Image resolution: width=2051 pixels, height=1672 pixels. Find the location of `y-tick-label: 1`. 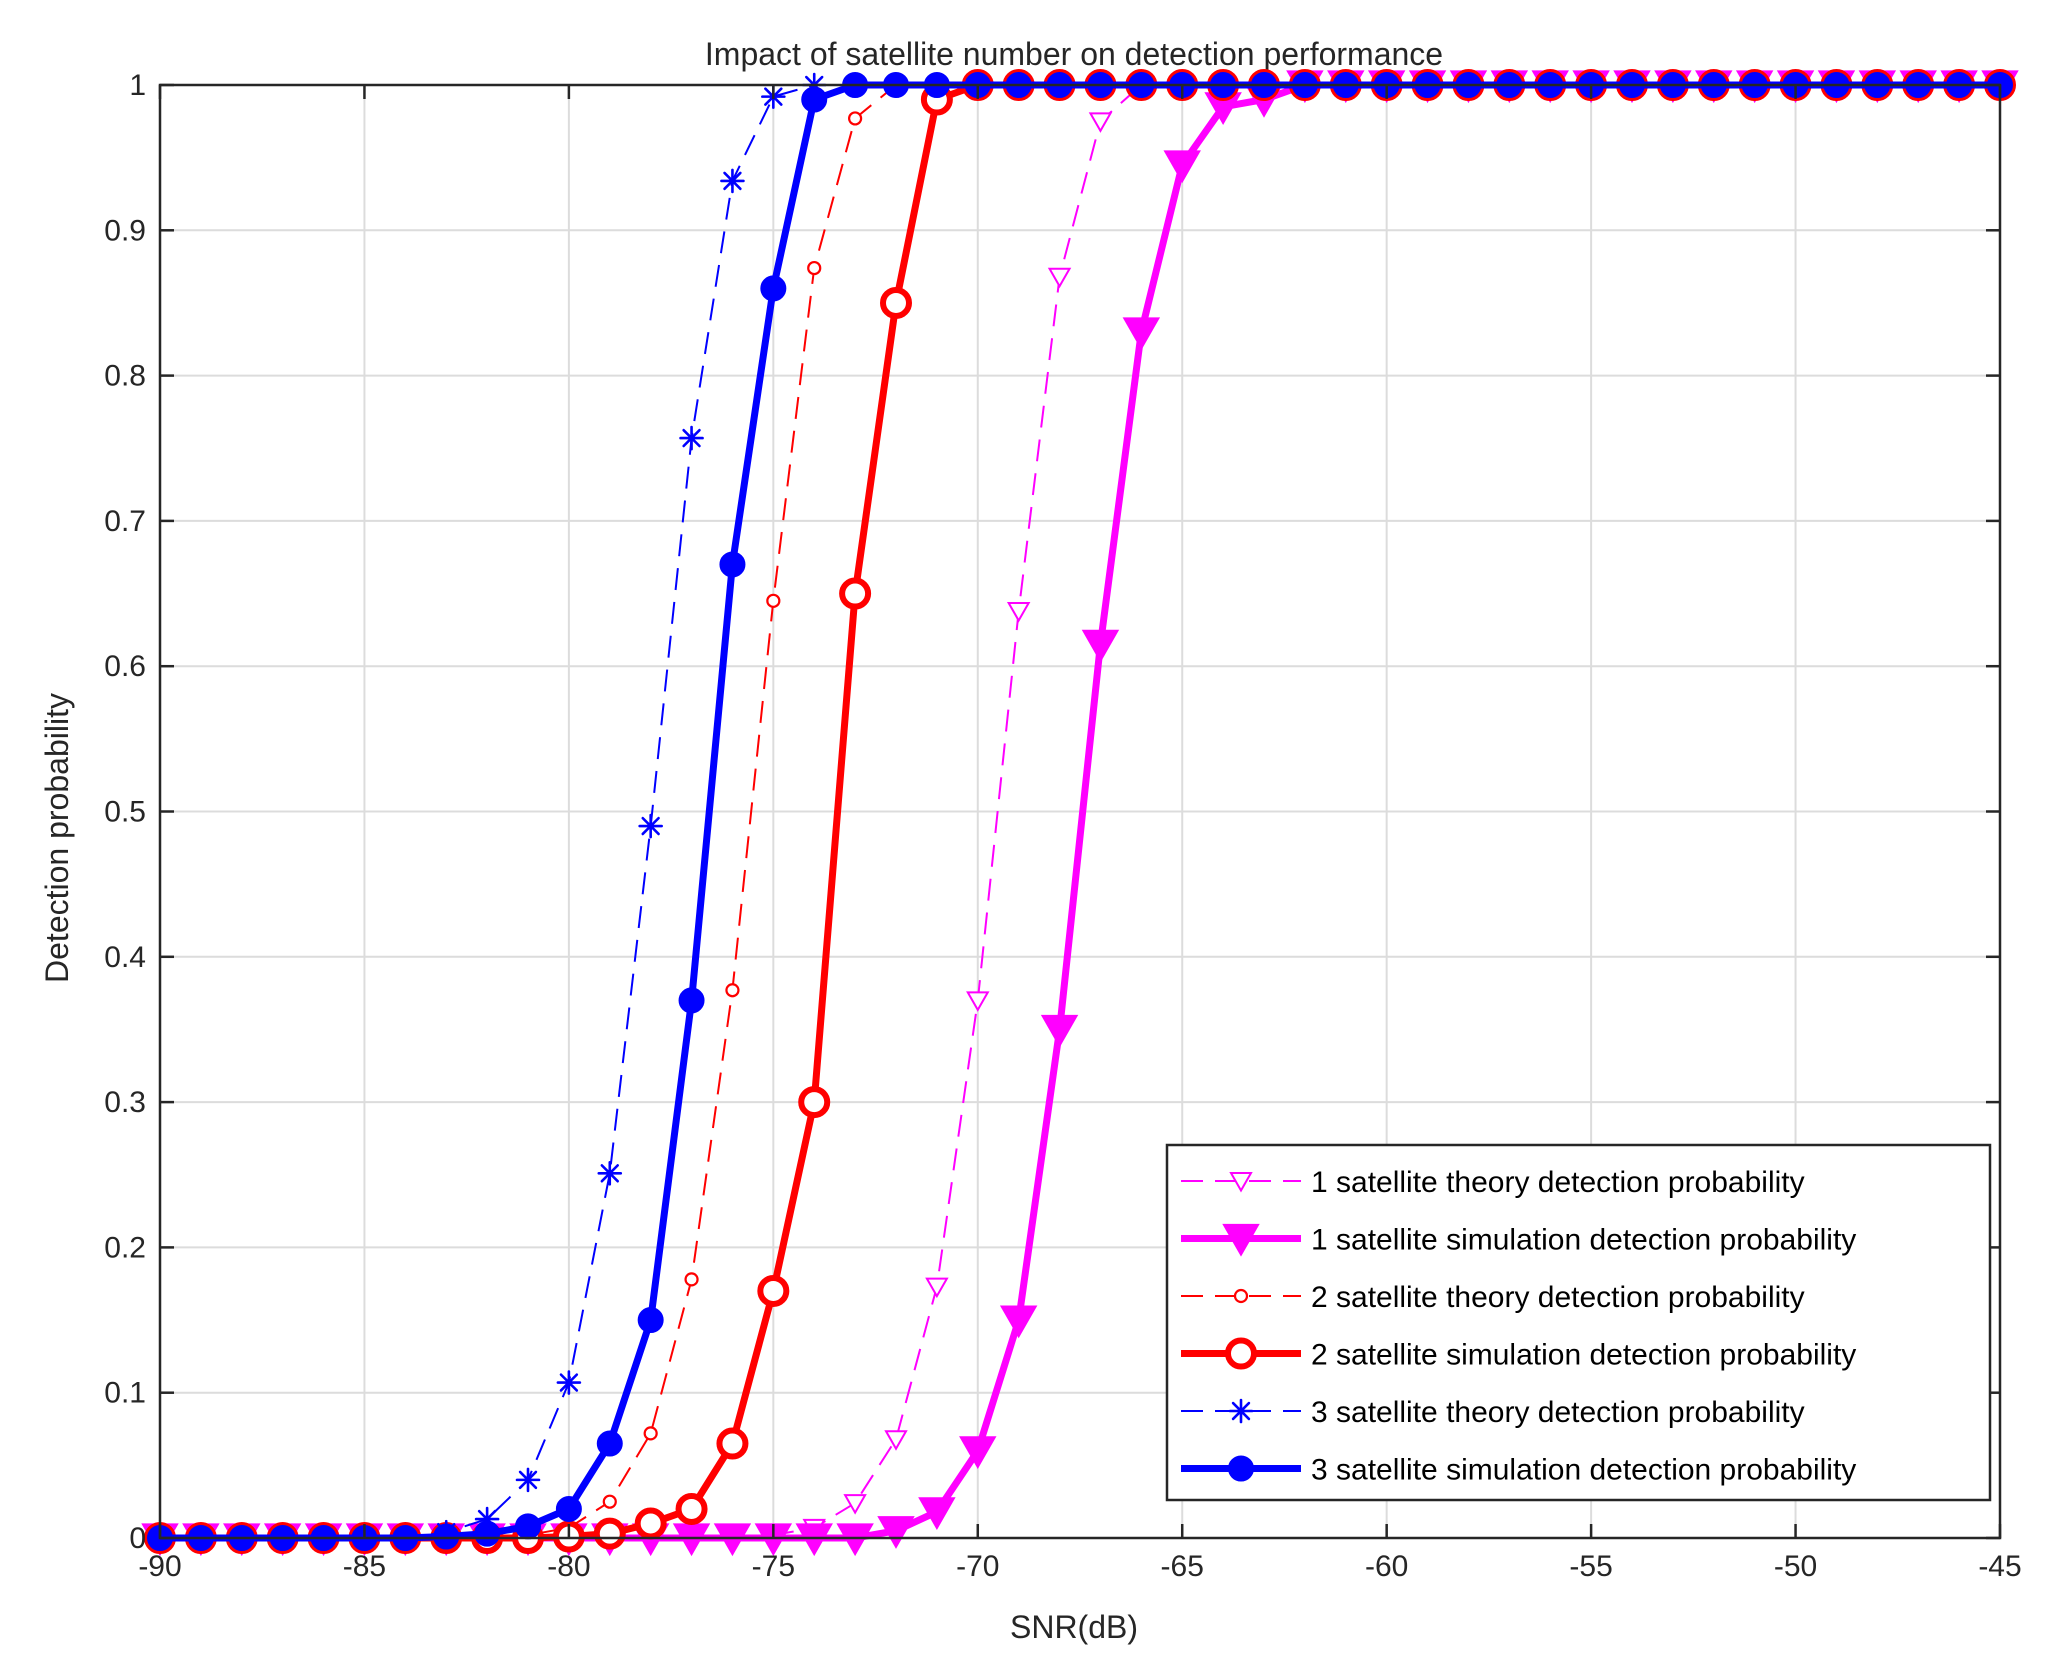

y-tick-label: 1 is located at coordinates (137, 85).